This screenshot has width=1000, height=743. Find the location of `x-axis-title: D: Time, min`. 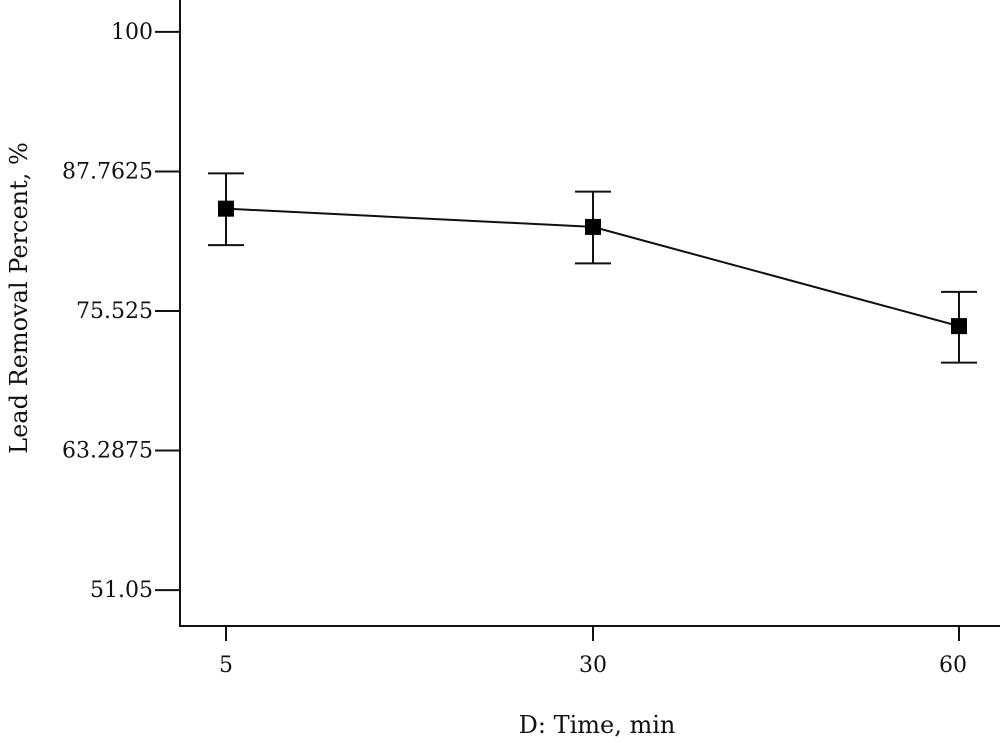

x-axis-title: D: Time, min is located at coordinates (597, 725).